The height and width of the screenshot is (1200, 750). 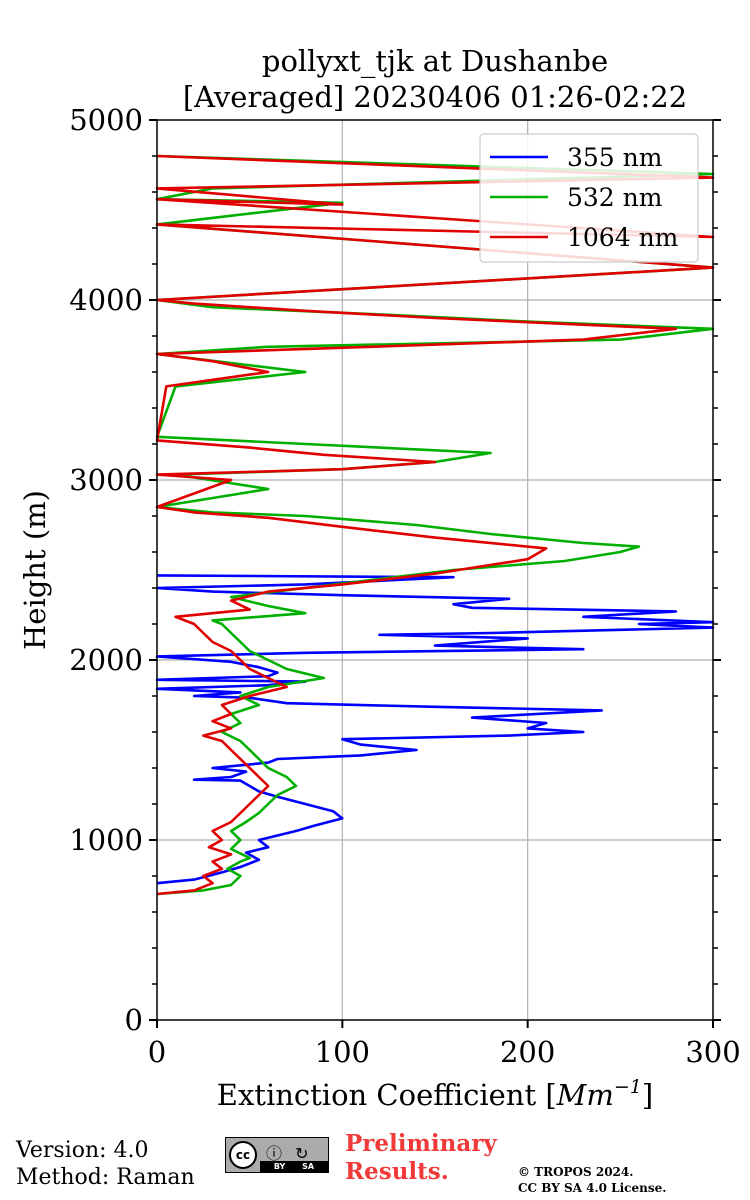 I want to click on chart-title-line-1: pollyxt_tjk at Dushanbe, so click(x=435, y=61).